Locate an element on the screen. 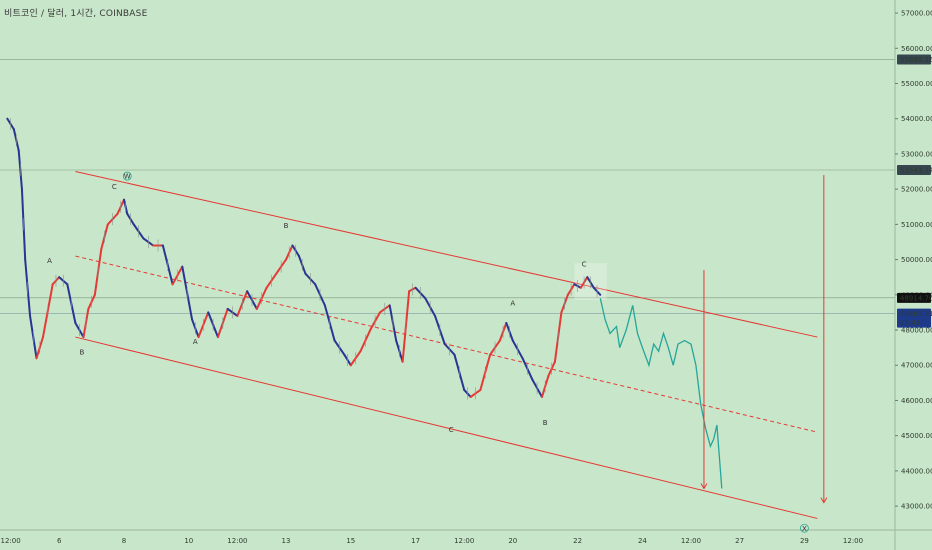  price-tag-sublabel: 20:43 is located at coordinates (910, 323).